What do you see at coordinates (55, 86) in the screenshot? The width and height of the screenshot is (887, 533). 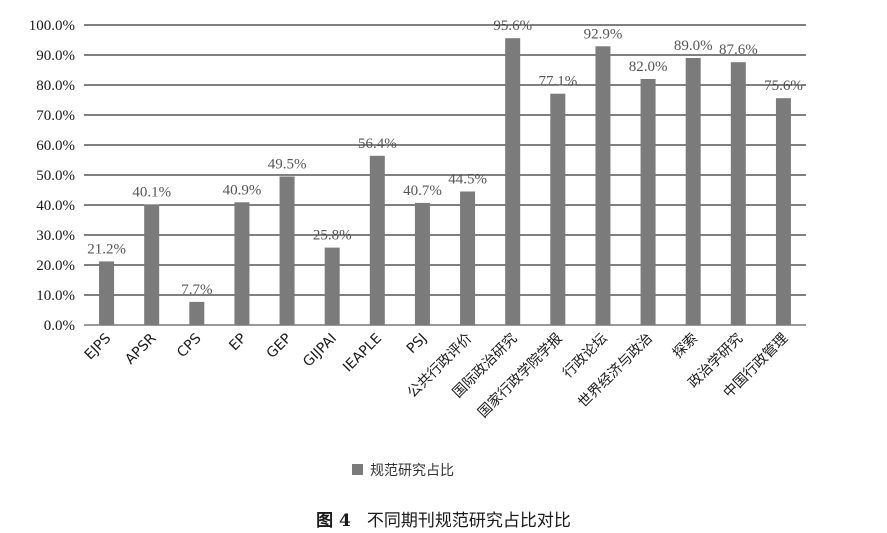 I see `y-tick-label: 80.0%` at bounding box center [55, 86].